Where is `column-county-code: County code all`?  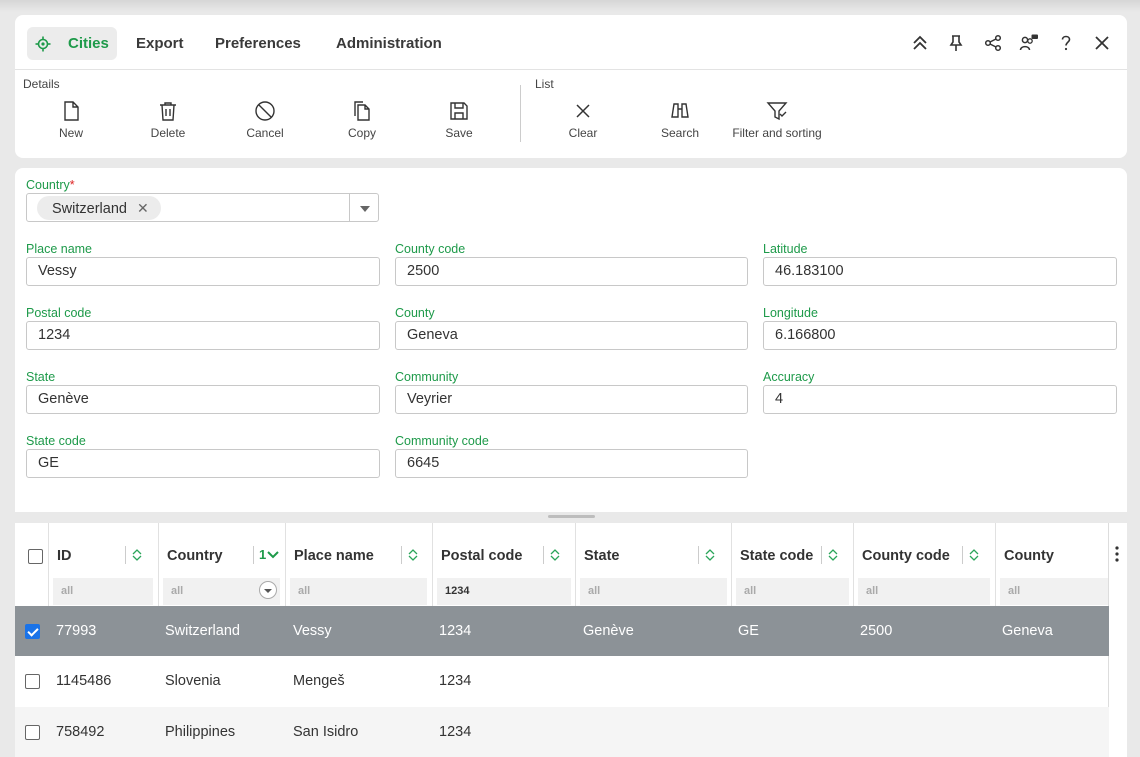
column-county-code: County code all is located at coordinates (925, 564).